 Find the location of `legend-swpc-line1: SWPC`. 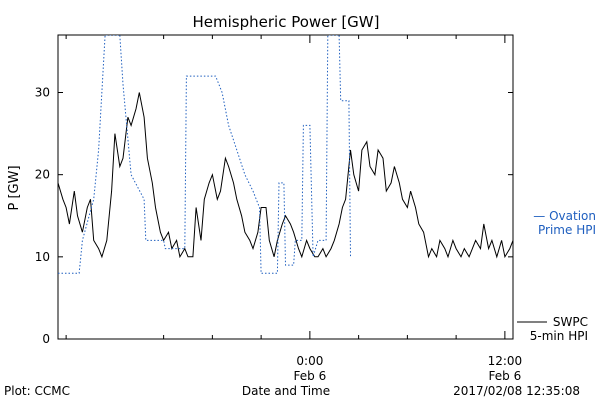

legend-swpc-line1: SWPC is located at coordinates (570, 322).